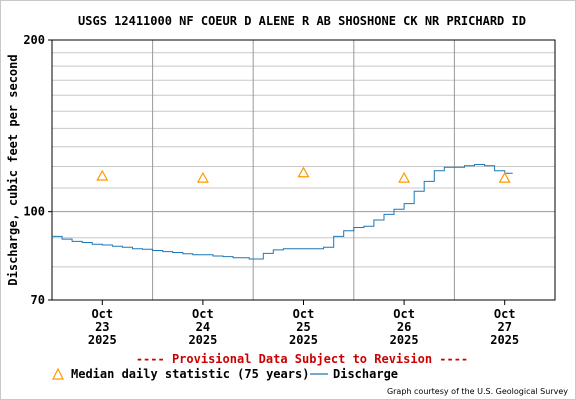  Describe the element at coordinates (58, 373) in the screenshot. I see `legend-median-marker` at that location.